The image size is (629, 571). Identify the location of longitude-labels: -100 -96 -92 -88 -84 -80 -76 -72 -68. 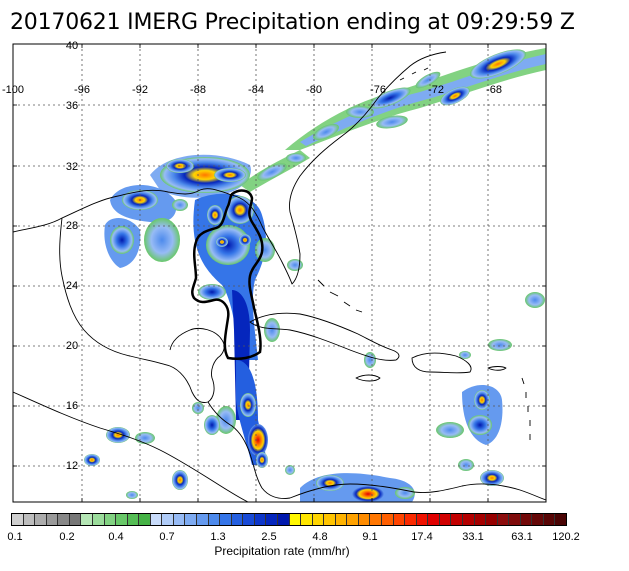
(252, 90).